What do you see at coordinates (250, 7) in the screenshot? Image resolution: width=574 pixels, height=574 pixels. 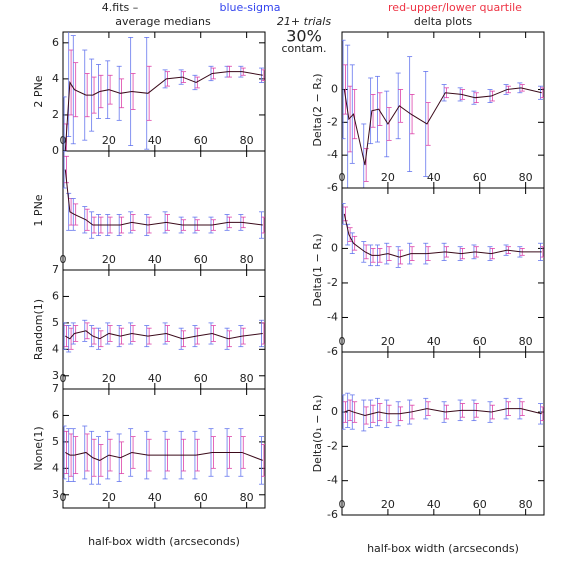 I see `sigma-note: blue-sigma` at bounding box center [250, 7].